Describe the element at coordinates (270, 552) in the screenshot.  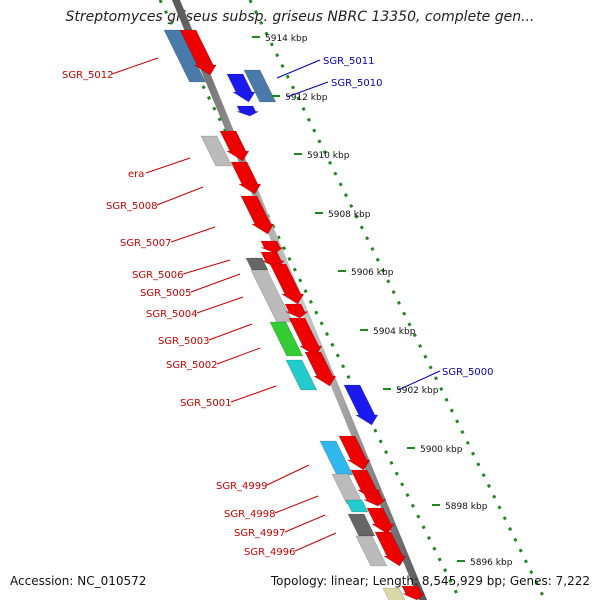
I see `gene-label-left: SGR_4996` at that location.